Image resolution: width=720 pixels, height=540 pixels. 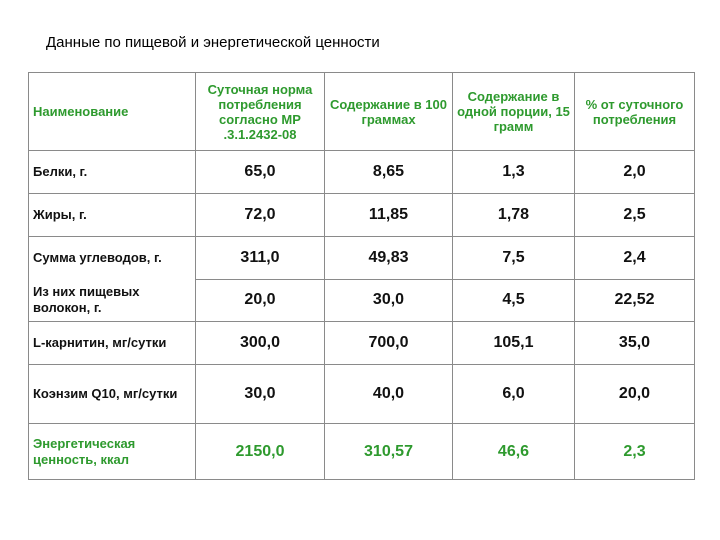 I want to click on cell-per-portion: 7,5, so click(x=513, y=258).